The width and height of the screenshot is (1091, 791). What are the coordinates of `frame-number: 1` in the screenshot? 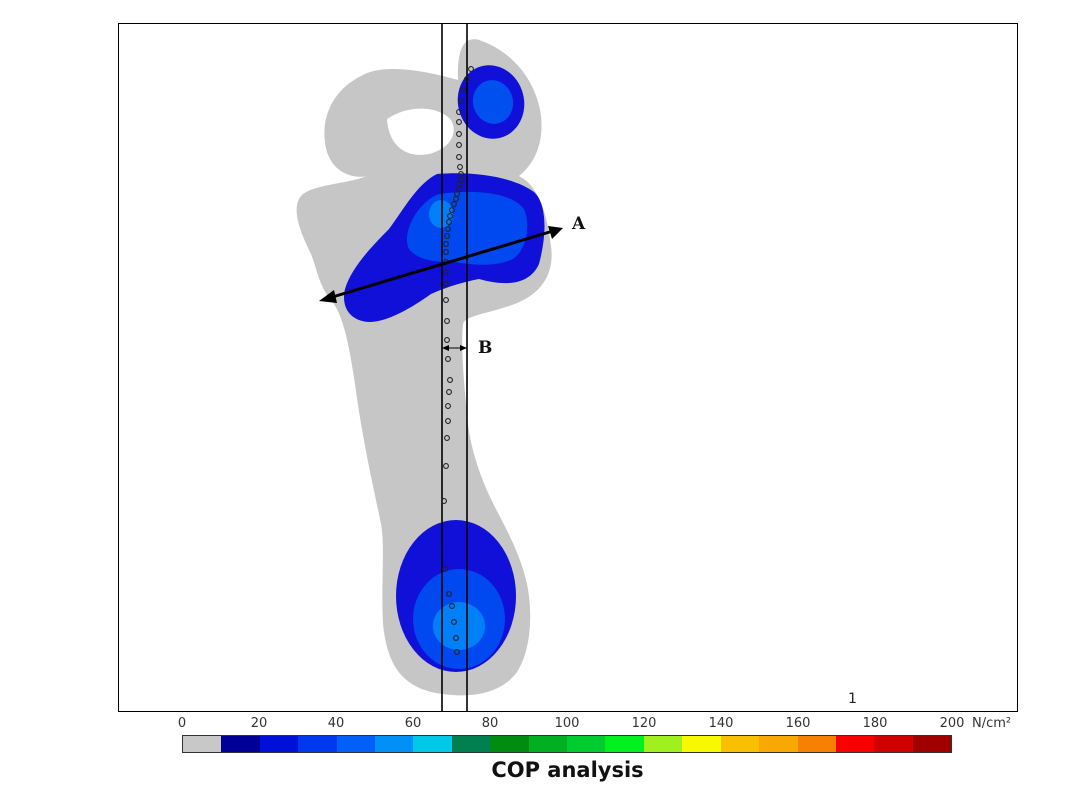 It's located at (852, 699).